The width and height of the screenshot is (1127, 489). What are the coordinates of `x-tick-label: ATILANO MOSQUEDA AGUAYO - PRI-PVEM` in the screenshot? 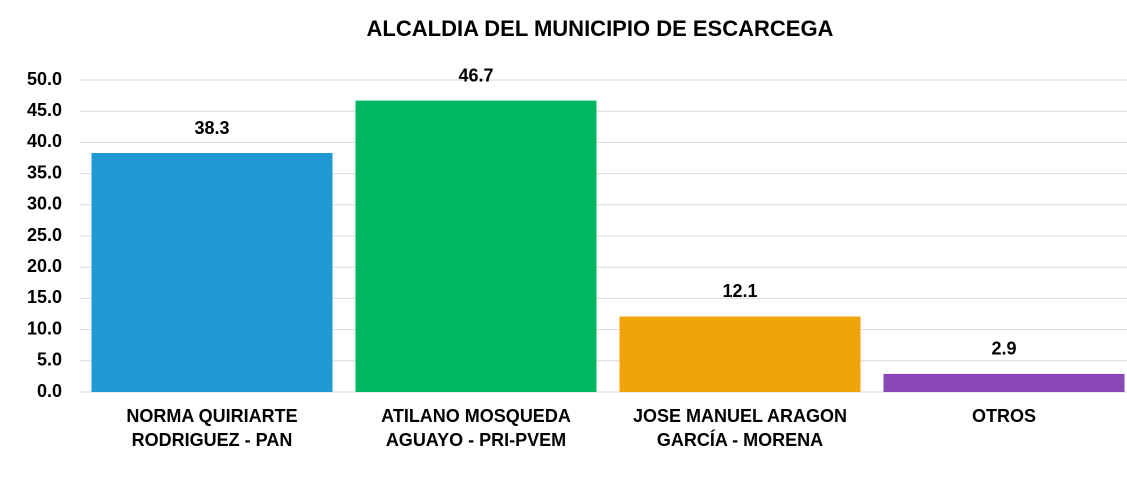 It's located at (476, 428).